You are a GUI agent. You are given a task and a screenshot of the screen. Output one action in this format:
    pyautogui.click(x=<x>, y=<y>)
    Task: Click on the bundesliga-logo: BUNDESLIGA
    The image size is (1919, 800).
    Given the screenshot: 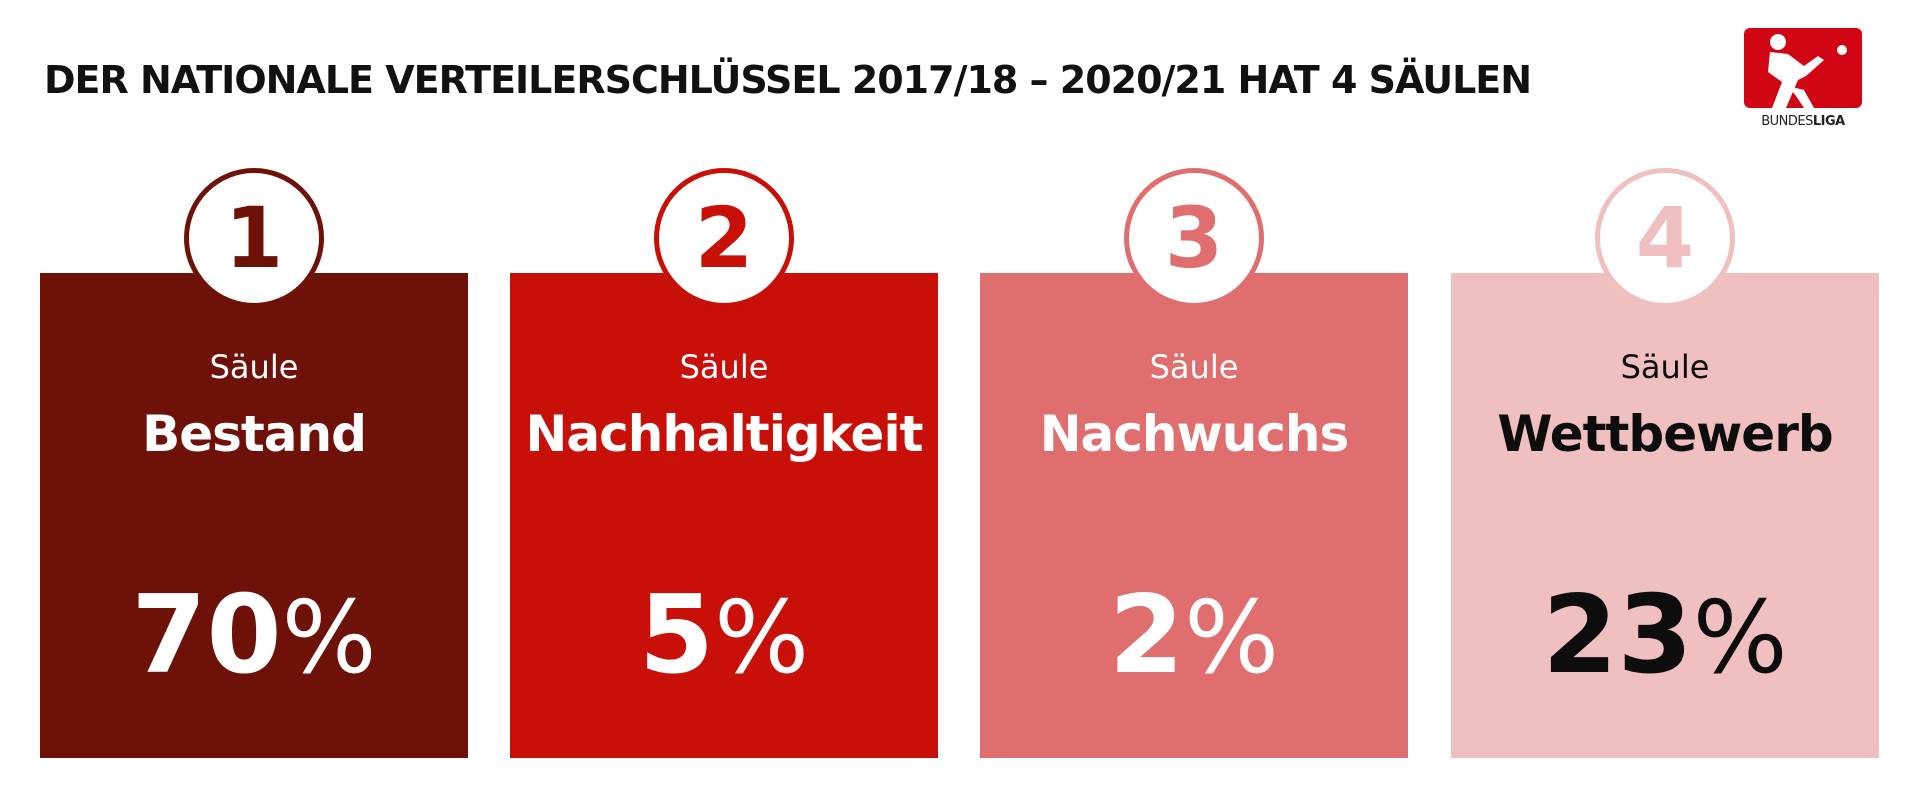 What is the action you would take?
    pyautogui.click(x=1803, y=81)
    